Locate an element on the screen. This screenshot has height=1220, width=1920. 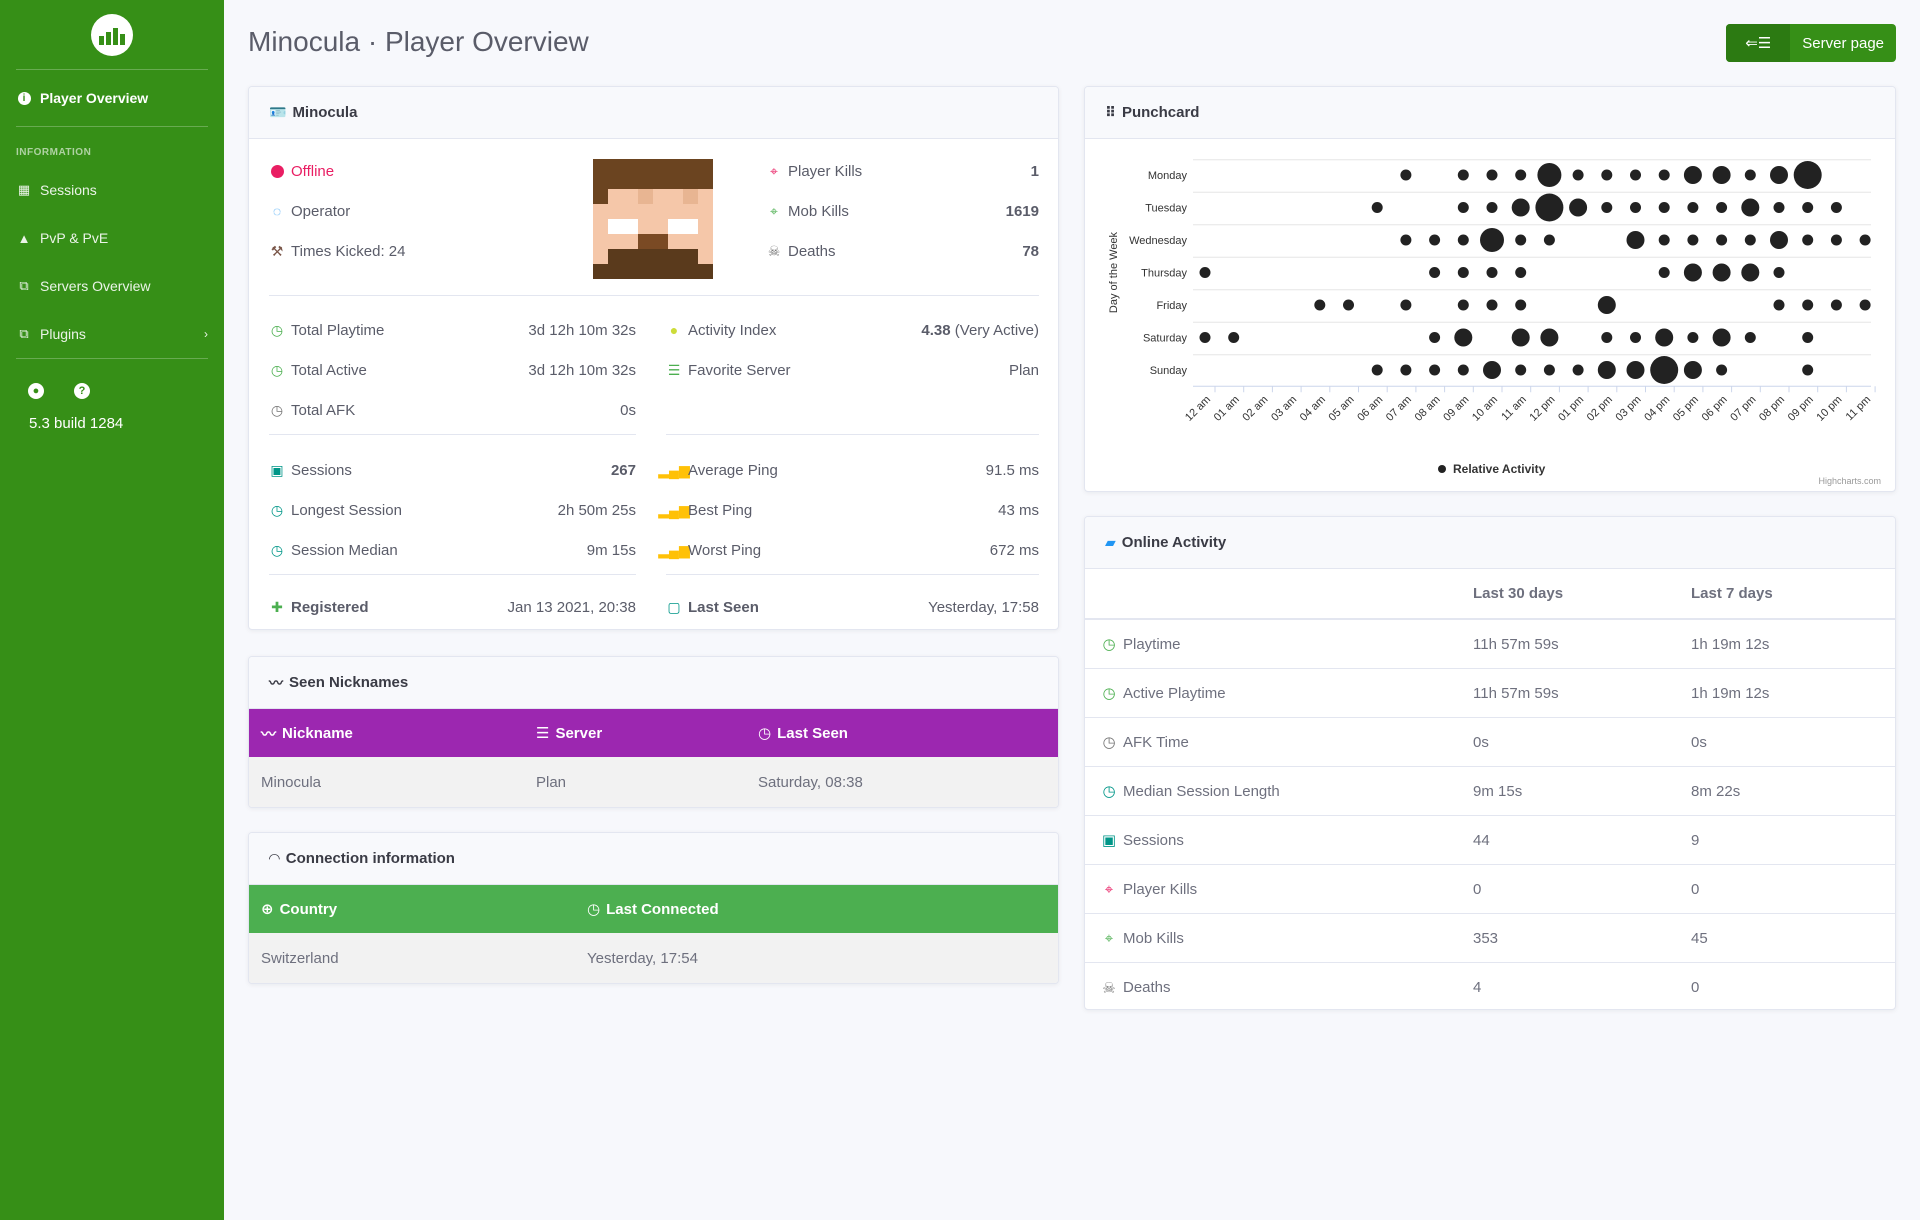
signature-icon: 〰 is located at coordinates (269, 734).